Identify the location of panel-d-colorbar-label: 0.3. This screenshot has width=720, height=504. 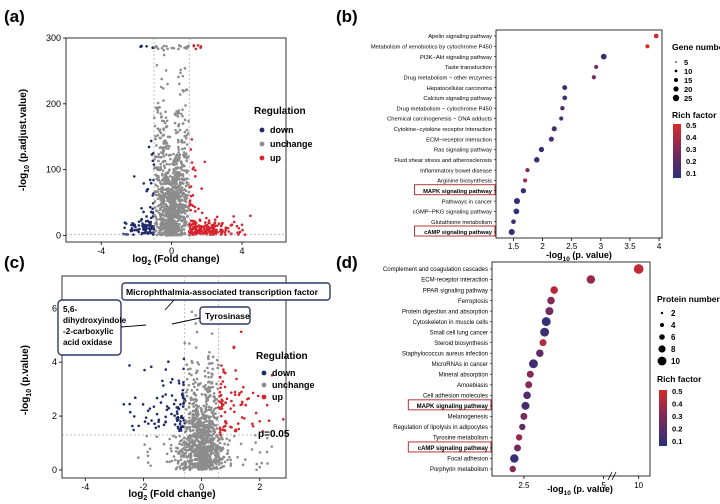
(677, 416).